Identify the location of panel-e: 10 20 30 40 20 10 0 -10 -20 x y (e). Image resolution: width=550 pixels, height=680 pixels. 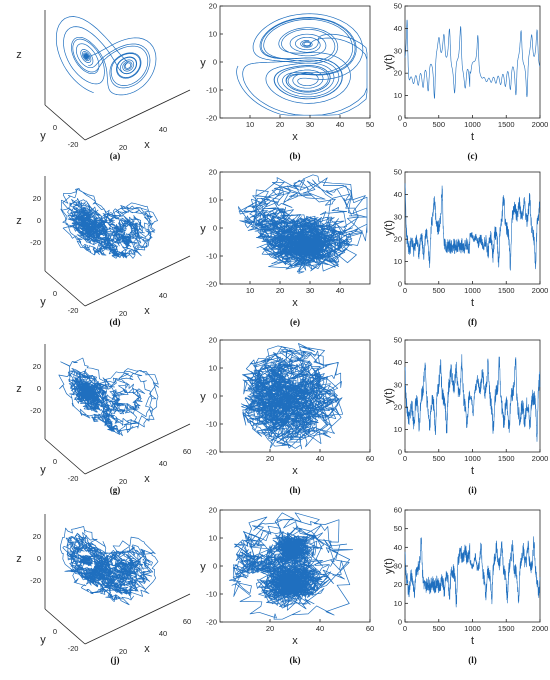
(285, 247).